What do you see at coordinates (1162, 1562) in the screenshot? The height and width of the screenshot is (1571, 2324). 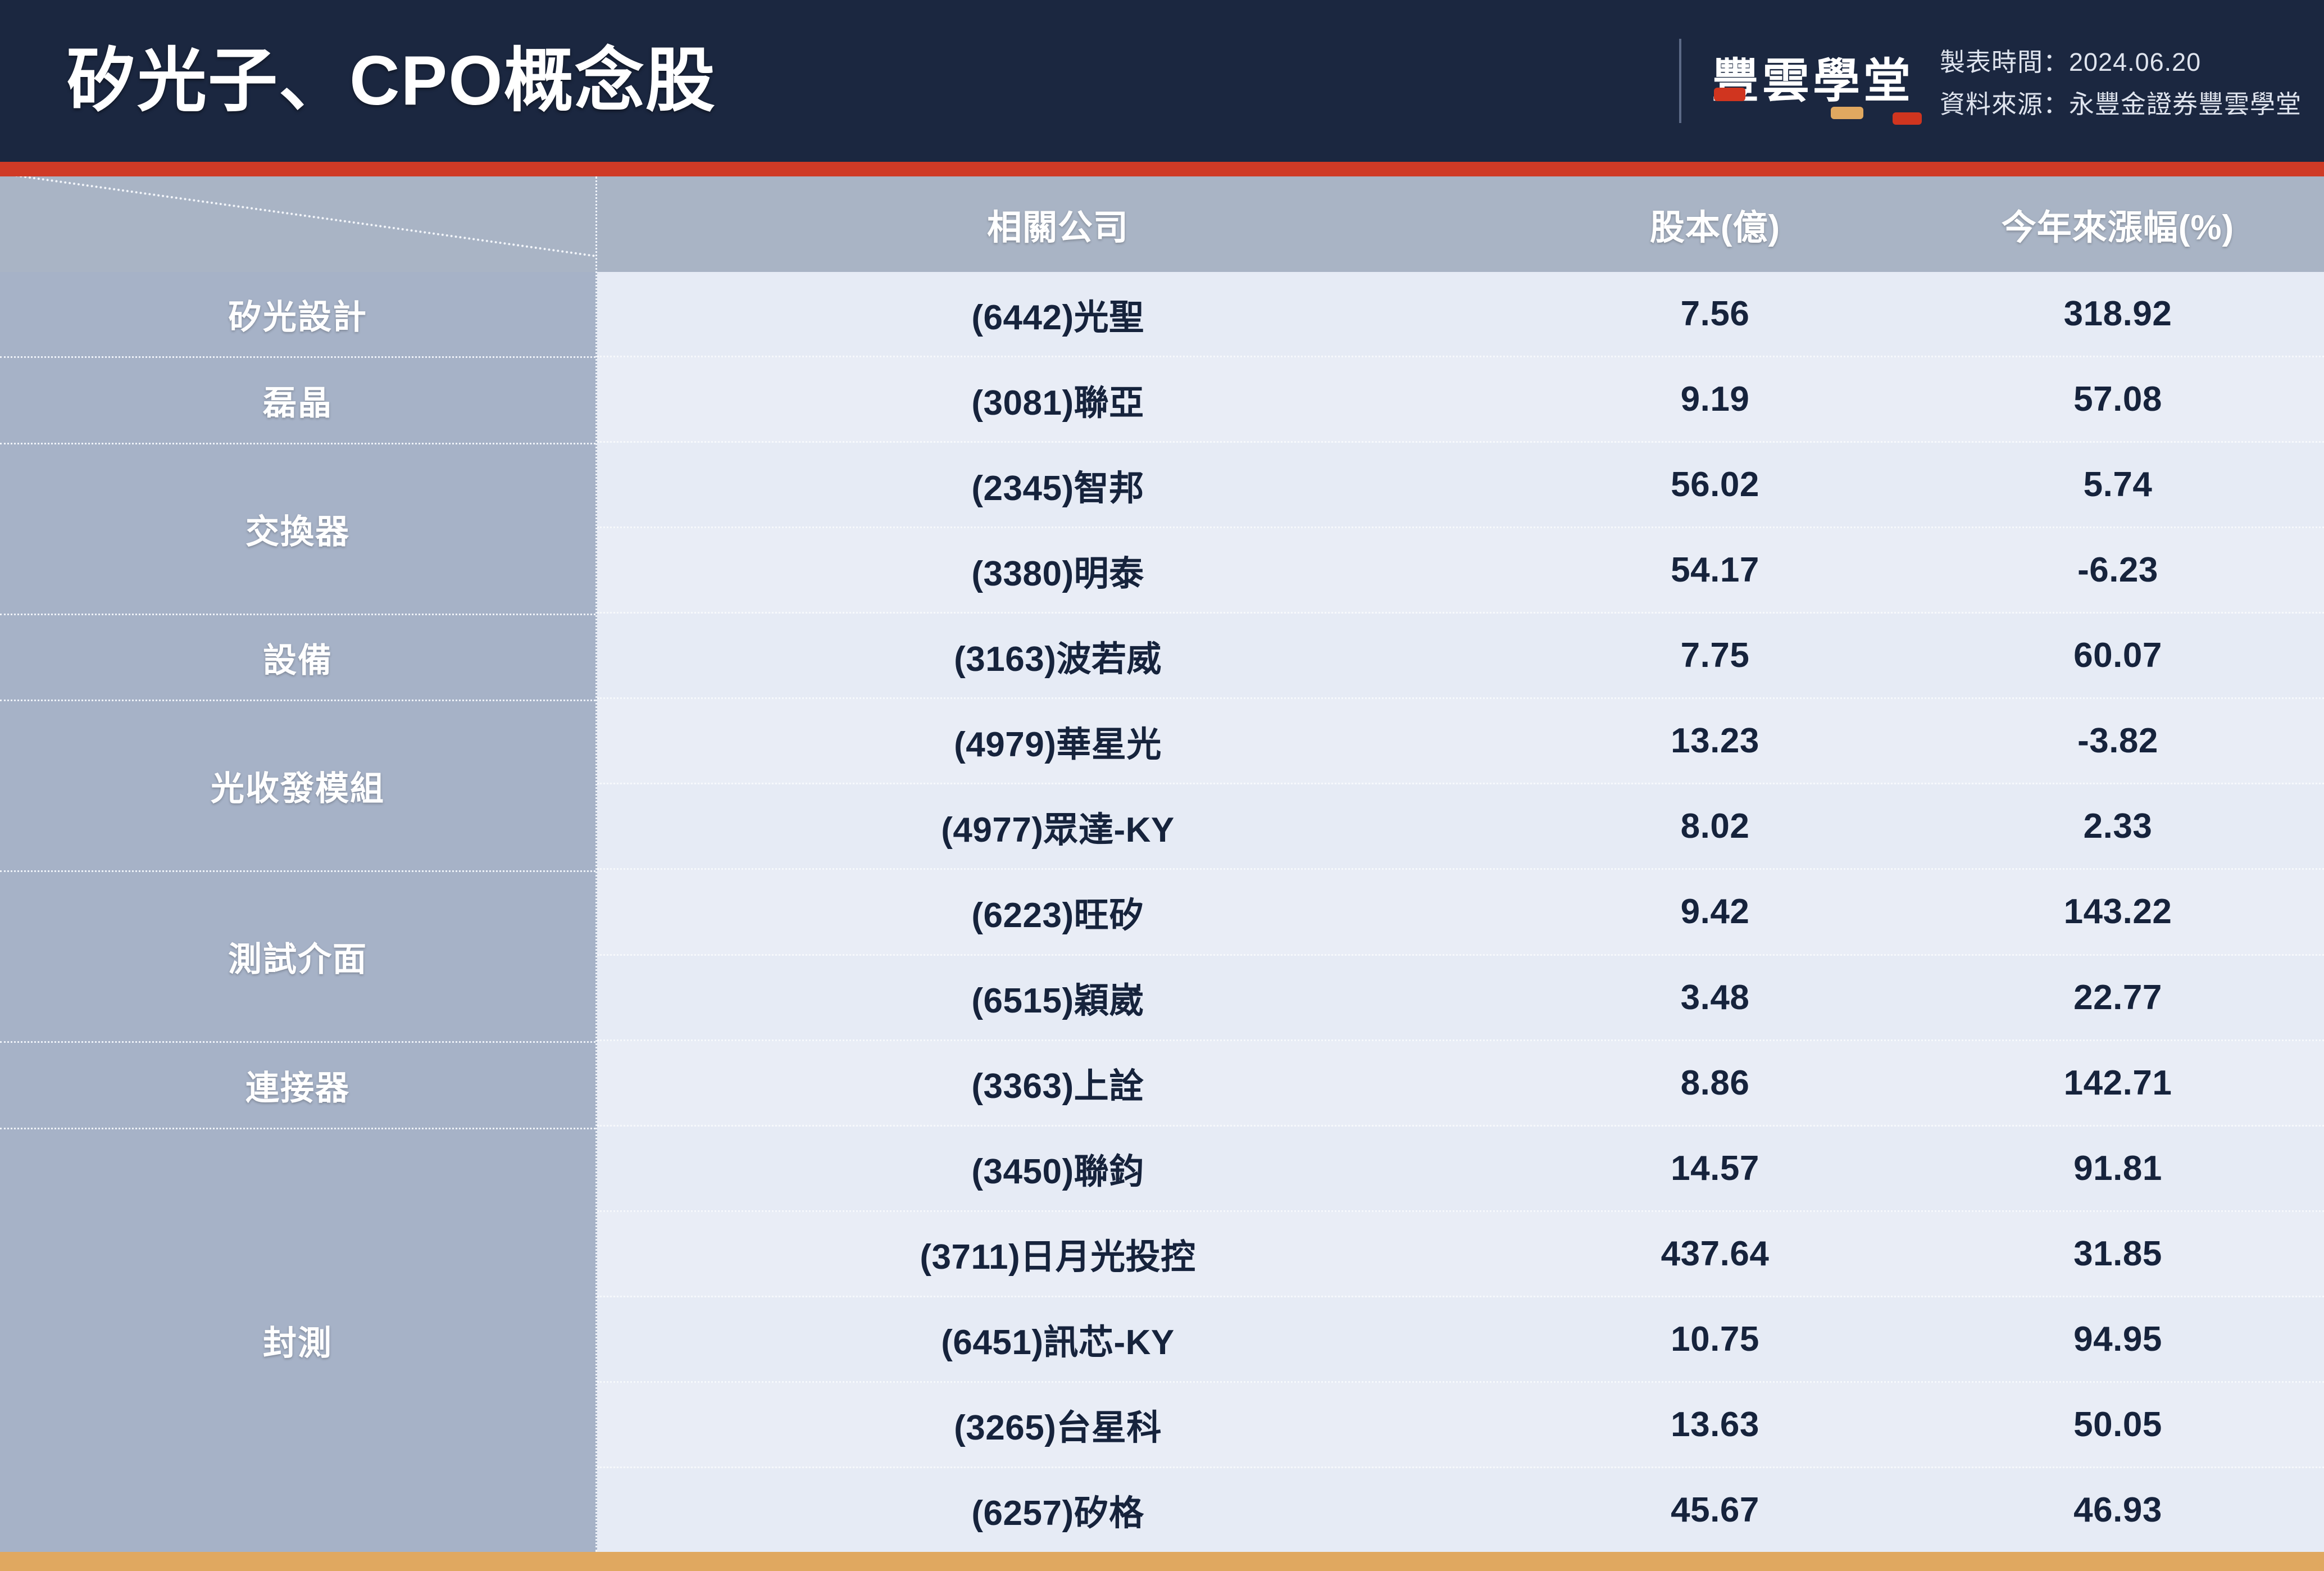 I see `accent-tan-bar` at bounding box center [1162, 1562].